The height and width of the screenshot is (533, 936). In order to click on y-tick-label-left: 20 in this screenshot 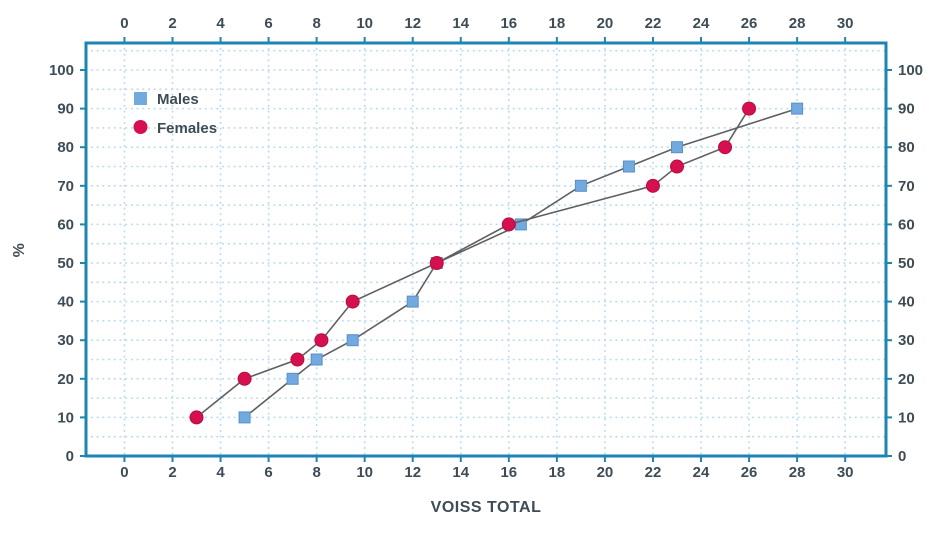, I will do `click(65, 379)`.